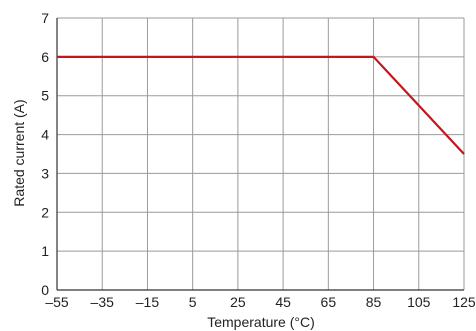  What do you see at coordinates (193, 302) in the screenshot?
I see `x-tick-label: 5` at bounding box center [193, 302].